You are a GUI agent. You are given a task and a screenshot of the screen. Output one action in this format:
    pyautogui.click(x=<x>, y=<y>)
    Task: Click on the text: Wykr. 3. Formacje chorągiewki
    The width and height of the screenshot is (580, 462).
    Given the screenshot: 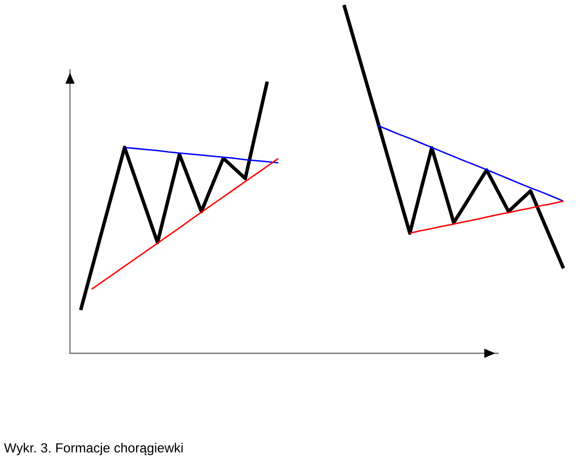 What is the action you would take?
    pyautogui.click(x=93, y=449)
    